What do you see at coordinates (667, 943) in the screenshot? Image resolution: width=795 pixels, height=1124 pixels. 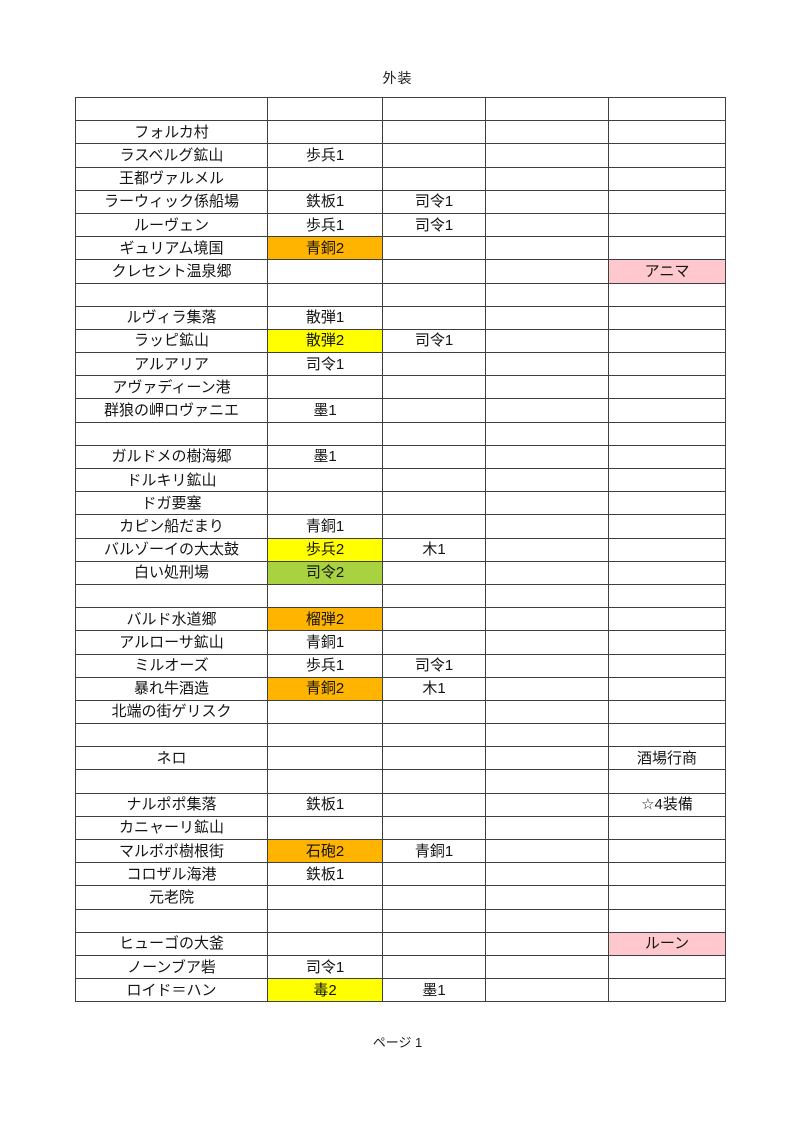 I see `note-cell: ルーン` at bounding box center [667, 943].